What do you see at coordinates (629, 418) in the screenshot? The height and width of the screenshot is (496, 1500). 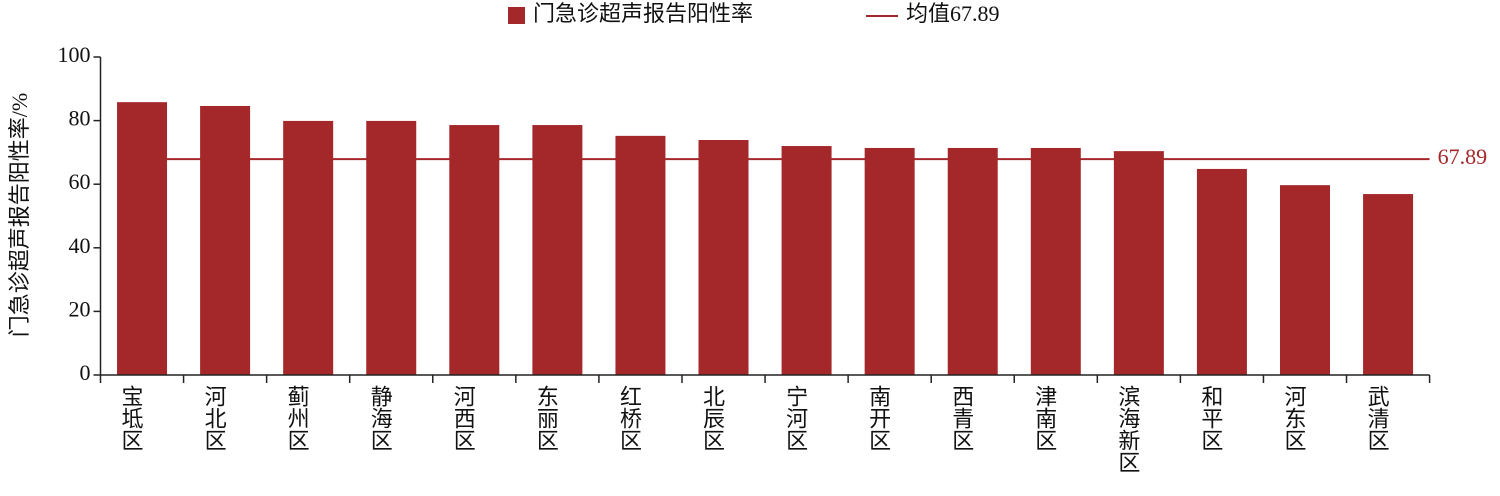 I see `x-tick-label: 红桥区` at bounding box center [629, 418].